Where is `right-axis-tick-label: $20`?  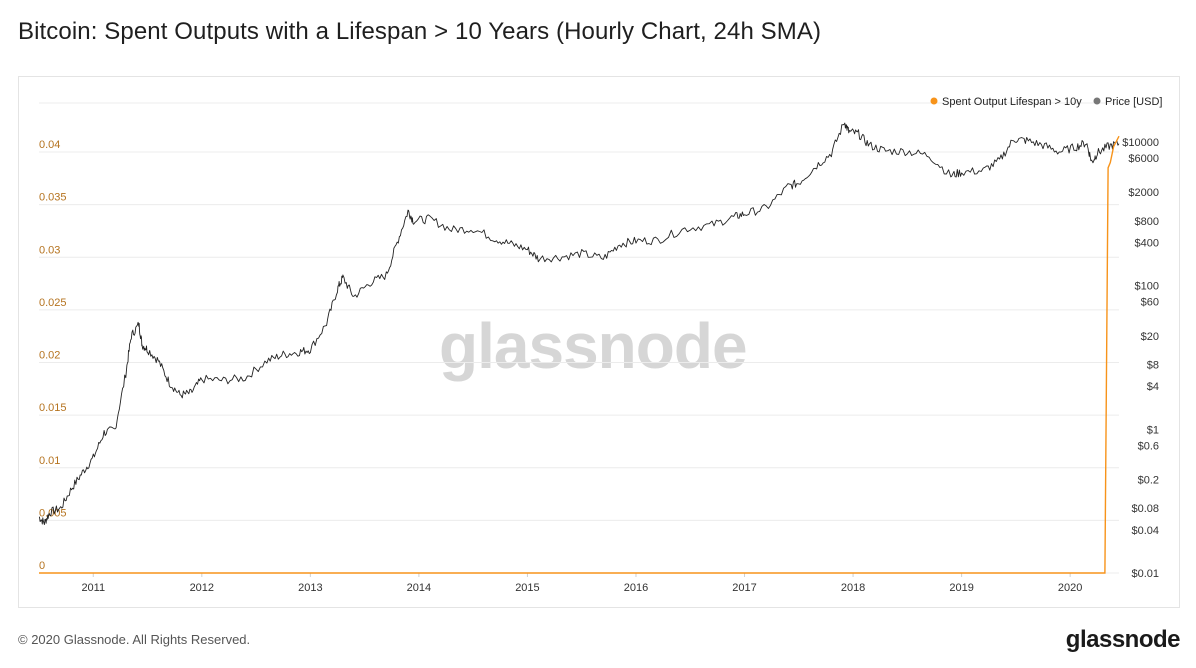
right-axis-tick-label: $20 is located at coordinates (1150, 337).